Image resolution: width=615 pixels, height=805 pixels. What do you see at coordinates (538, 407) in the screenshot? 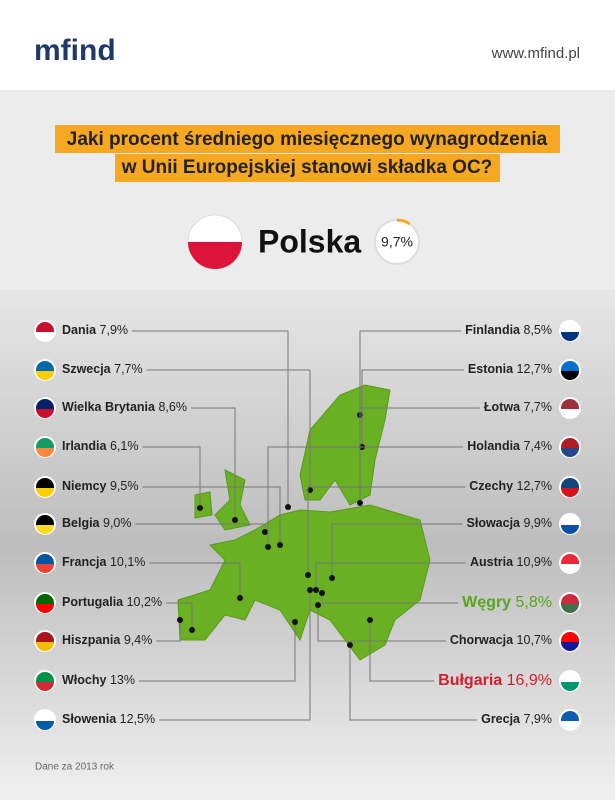
I see `country-value: 7,7%` at bounding box center [538, 407].